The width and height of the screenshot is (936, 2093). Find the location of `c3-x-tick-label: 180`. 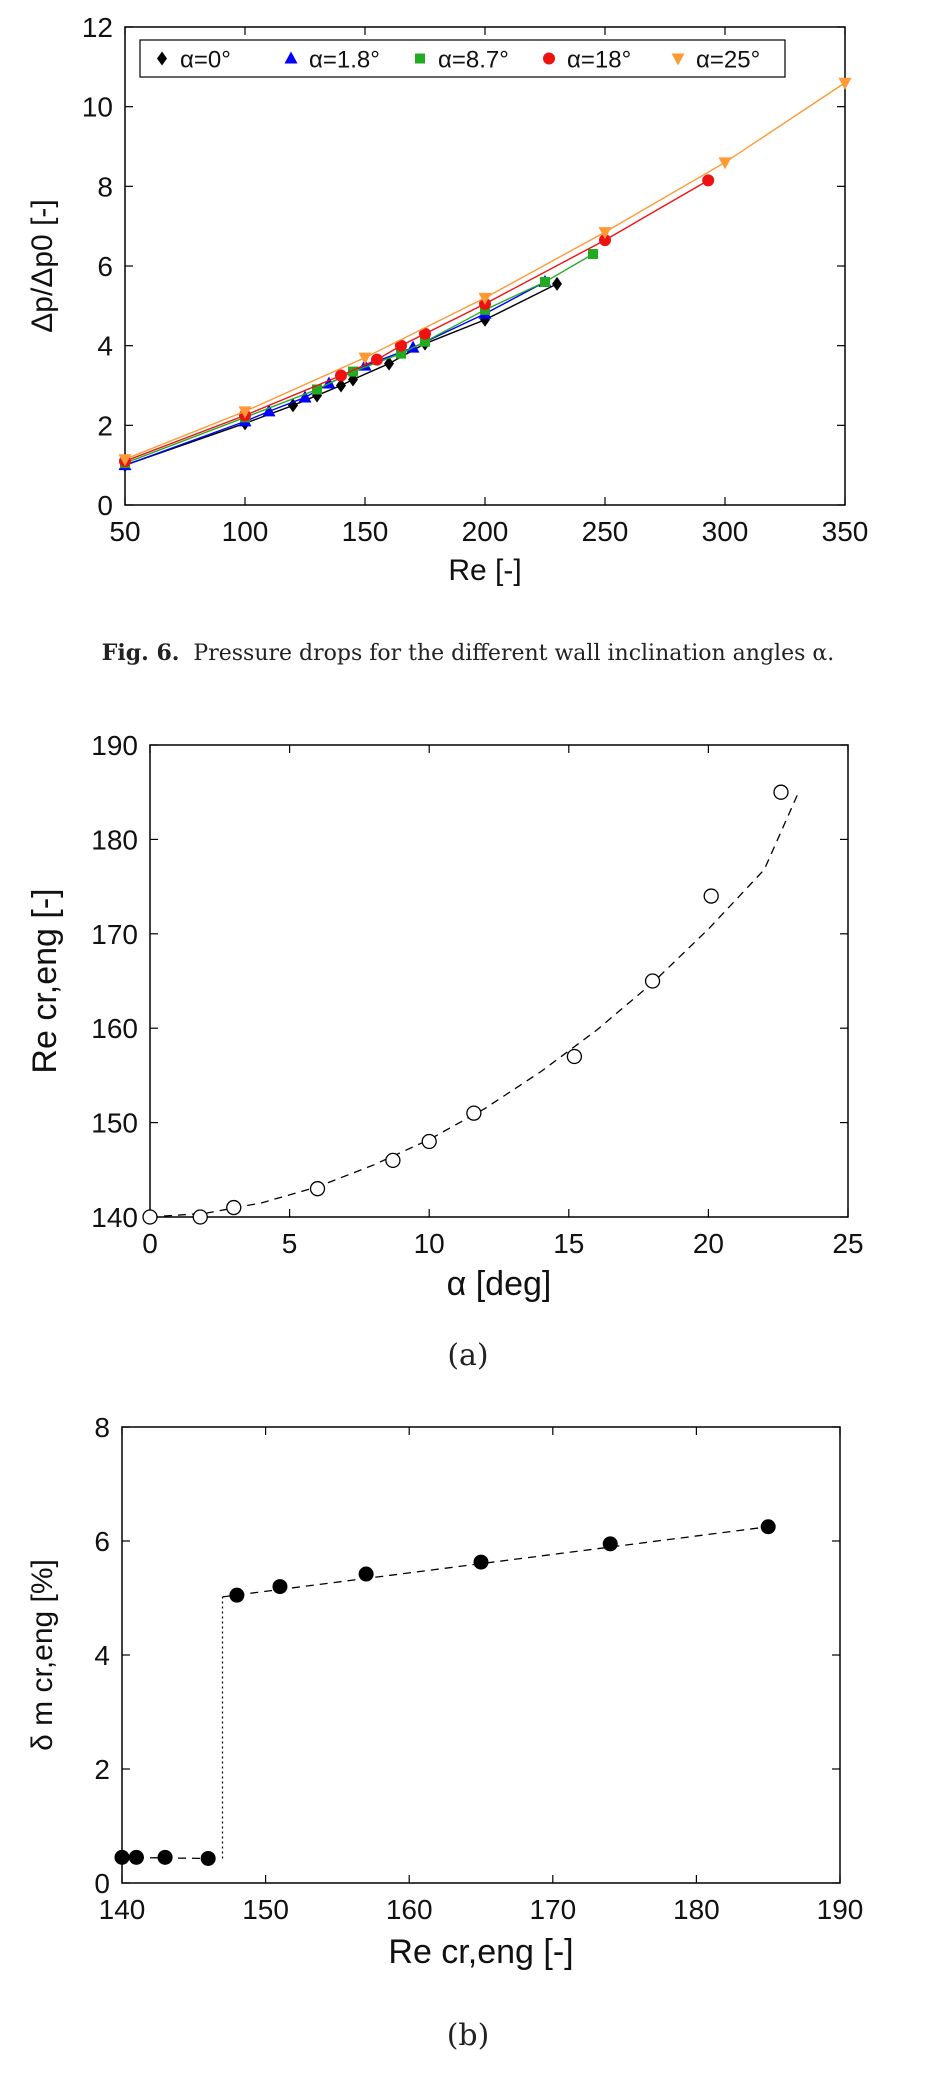

c3-x-tick-label: 180 is located at coordinates (696, 1909).